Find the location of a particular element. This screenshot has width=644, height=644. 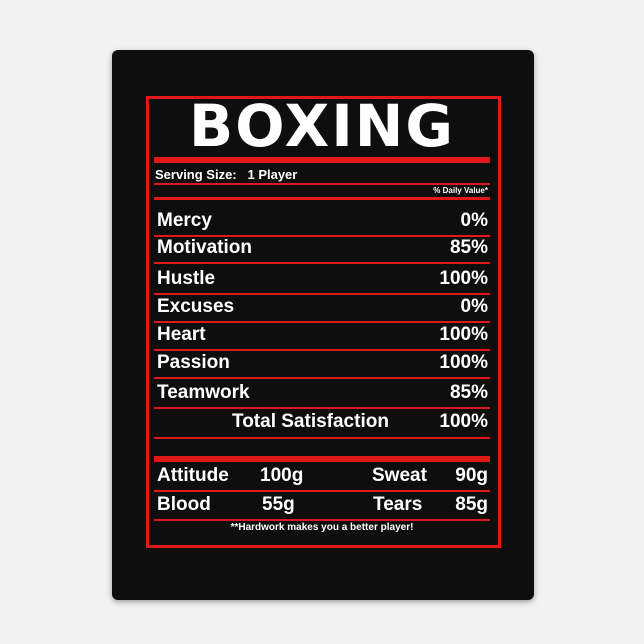

footnote: **Hardwork makes you a better player! is located at coordinates (322, 527).